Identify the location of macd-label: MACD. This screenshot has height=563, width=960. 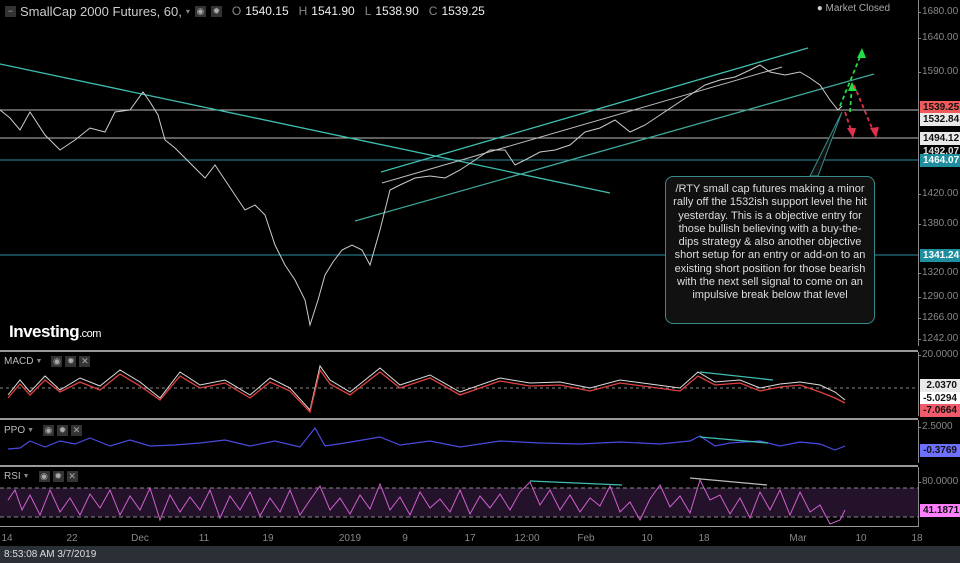
(19, 361).